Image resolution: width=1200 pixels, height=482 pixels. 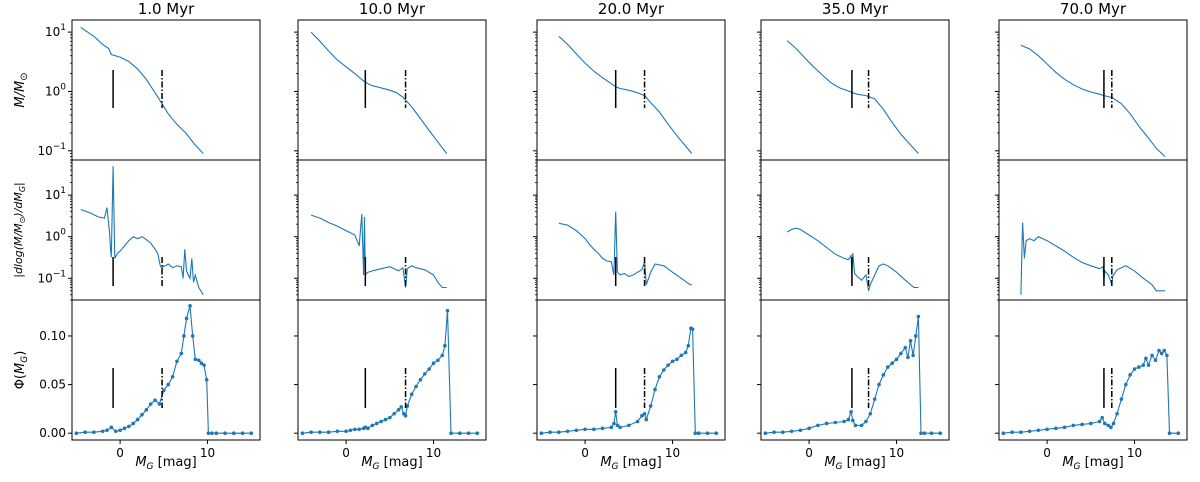 I want to click on y-axis-label-mass: M/M⊙, so click(x=21, y=89).